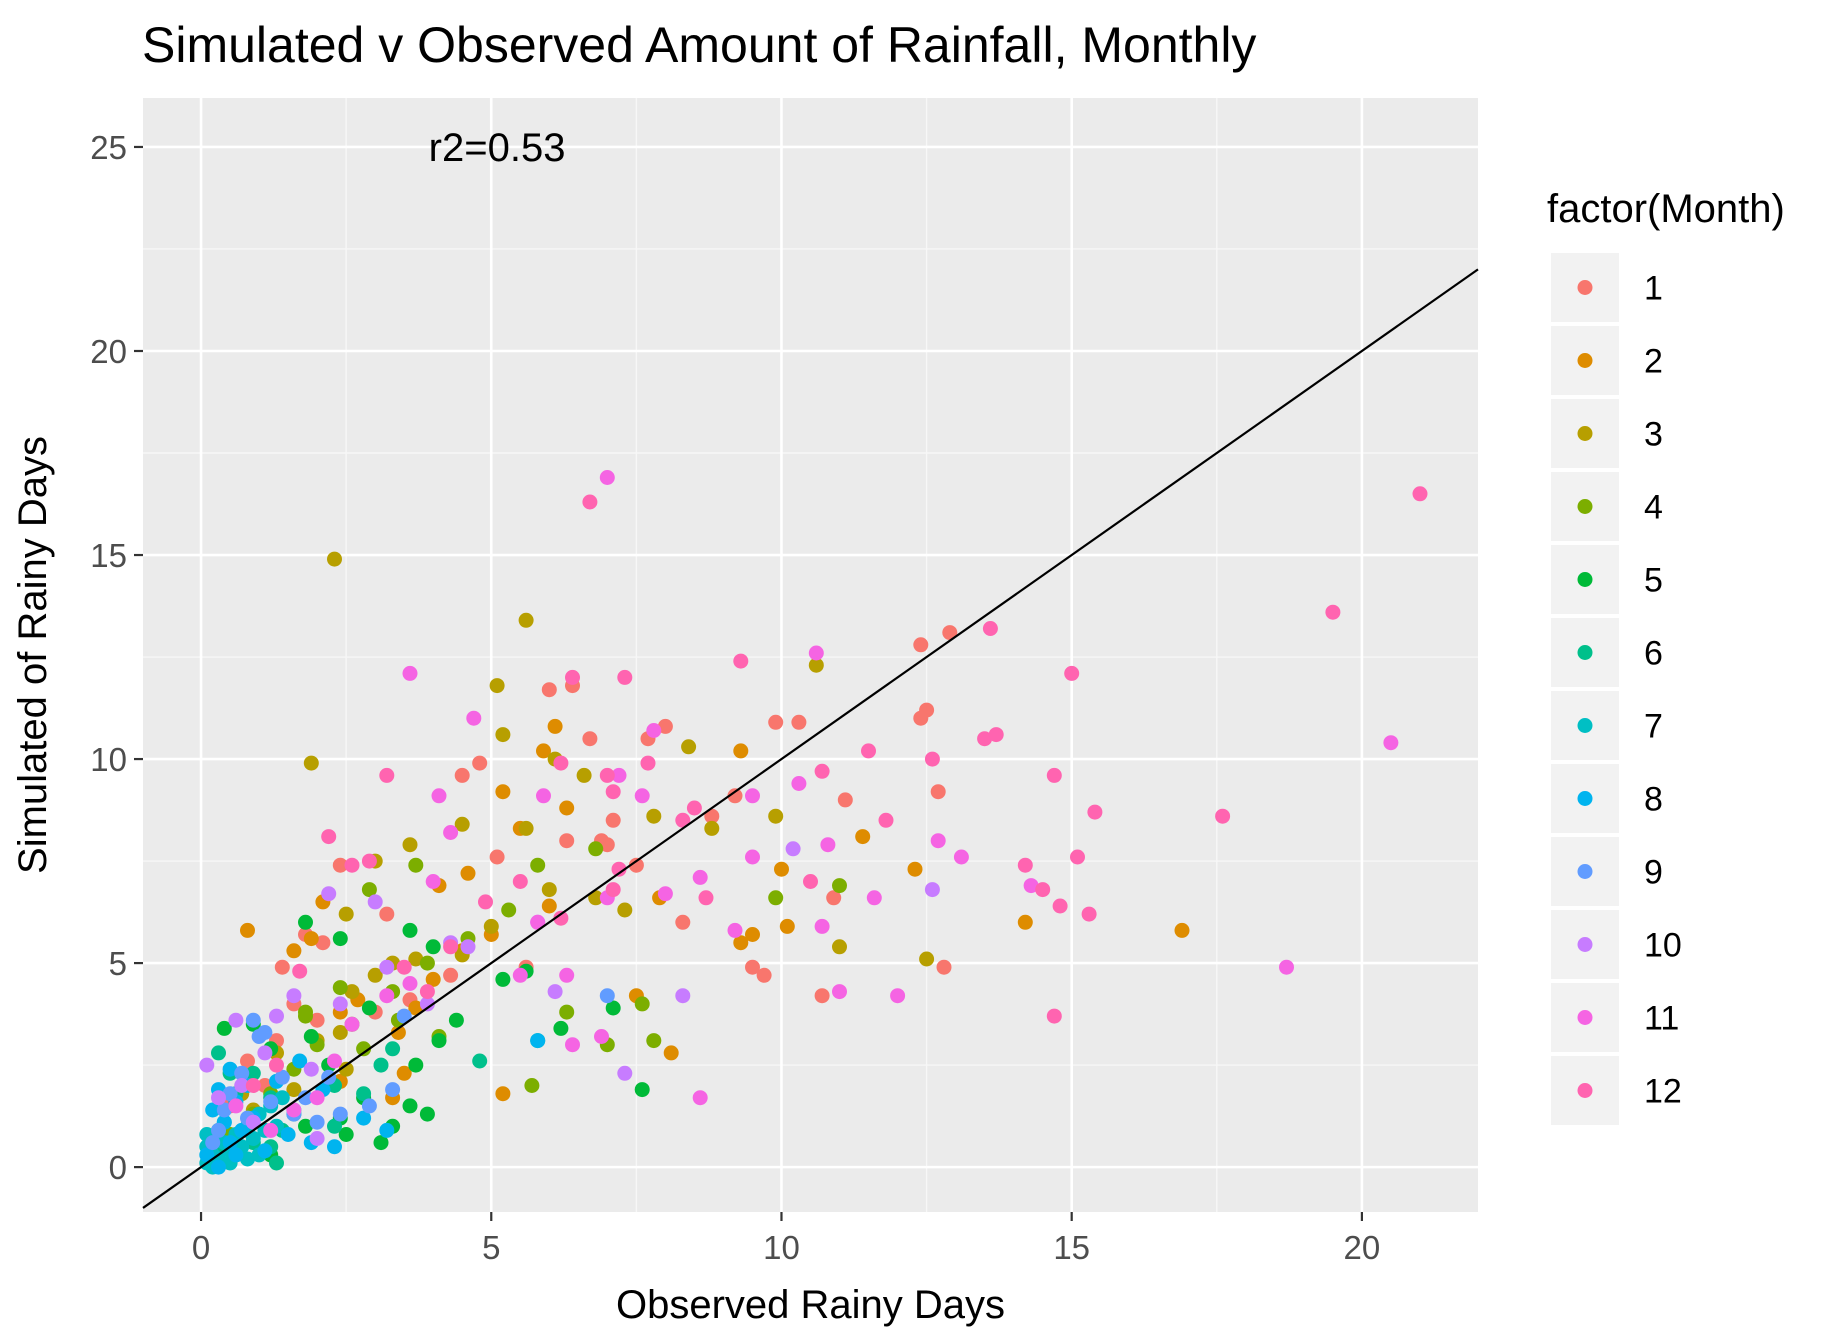 This screenshot has height=1334, width=1846. I want to click on legend-label: 4, so click(1653, 508).